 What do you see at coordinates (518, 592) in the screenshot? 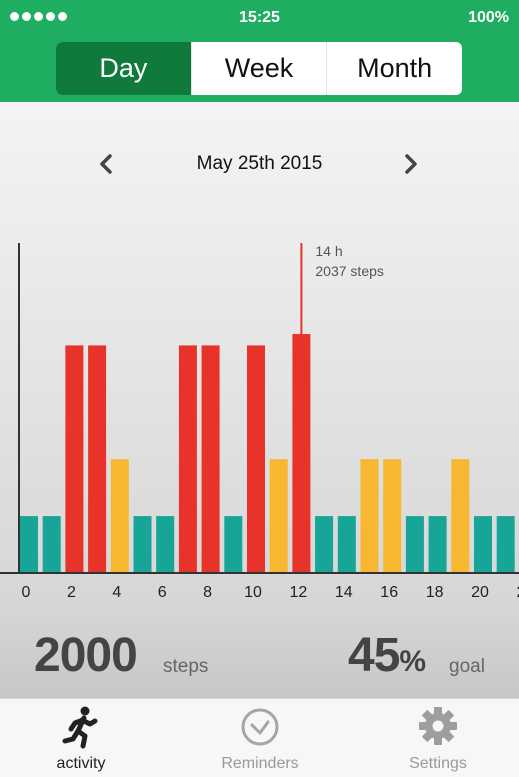
I see `x-tick-label: 22` at bounding box center [518, 592].